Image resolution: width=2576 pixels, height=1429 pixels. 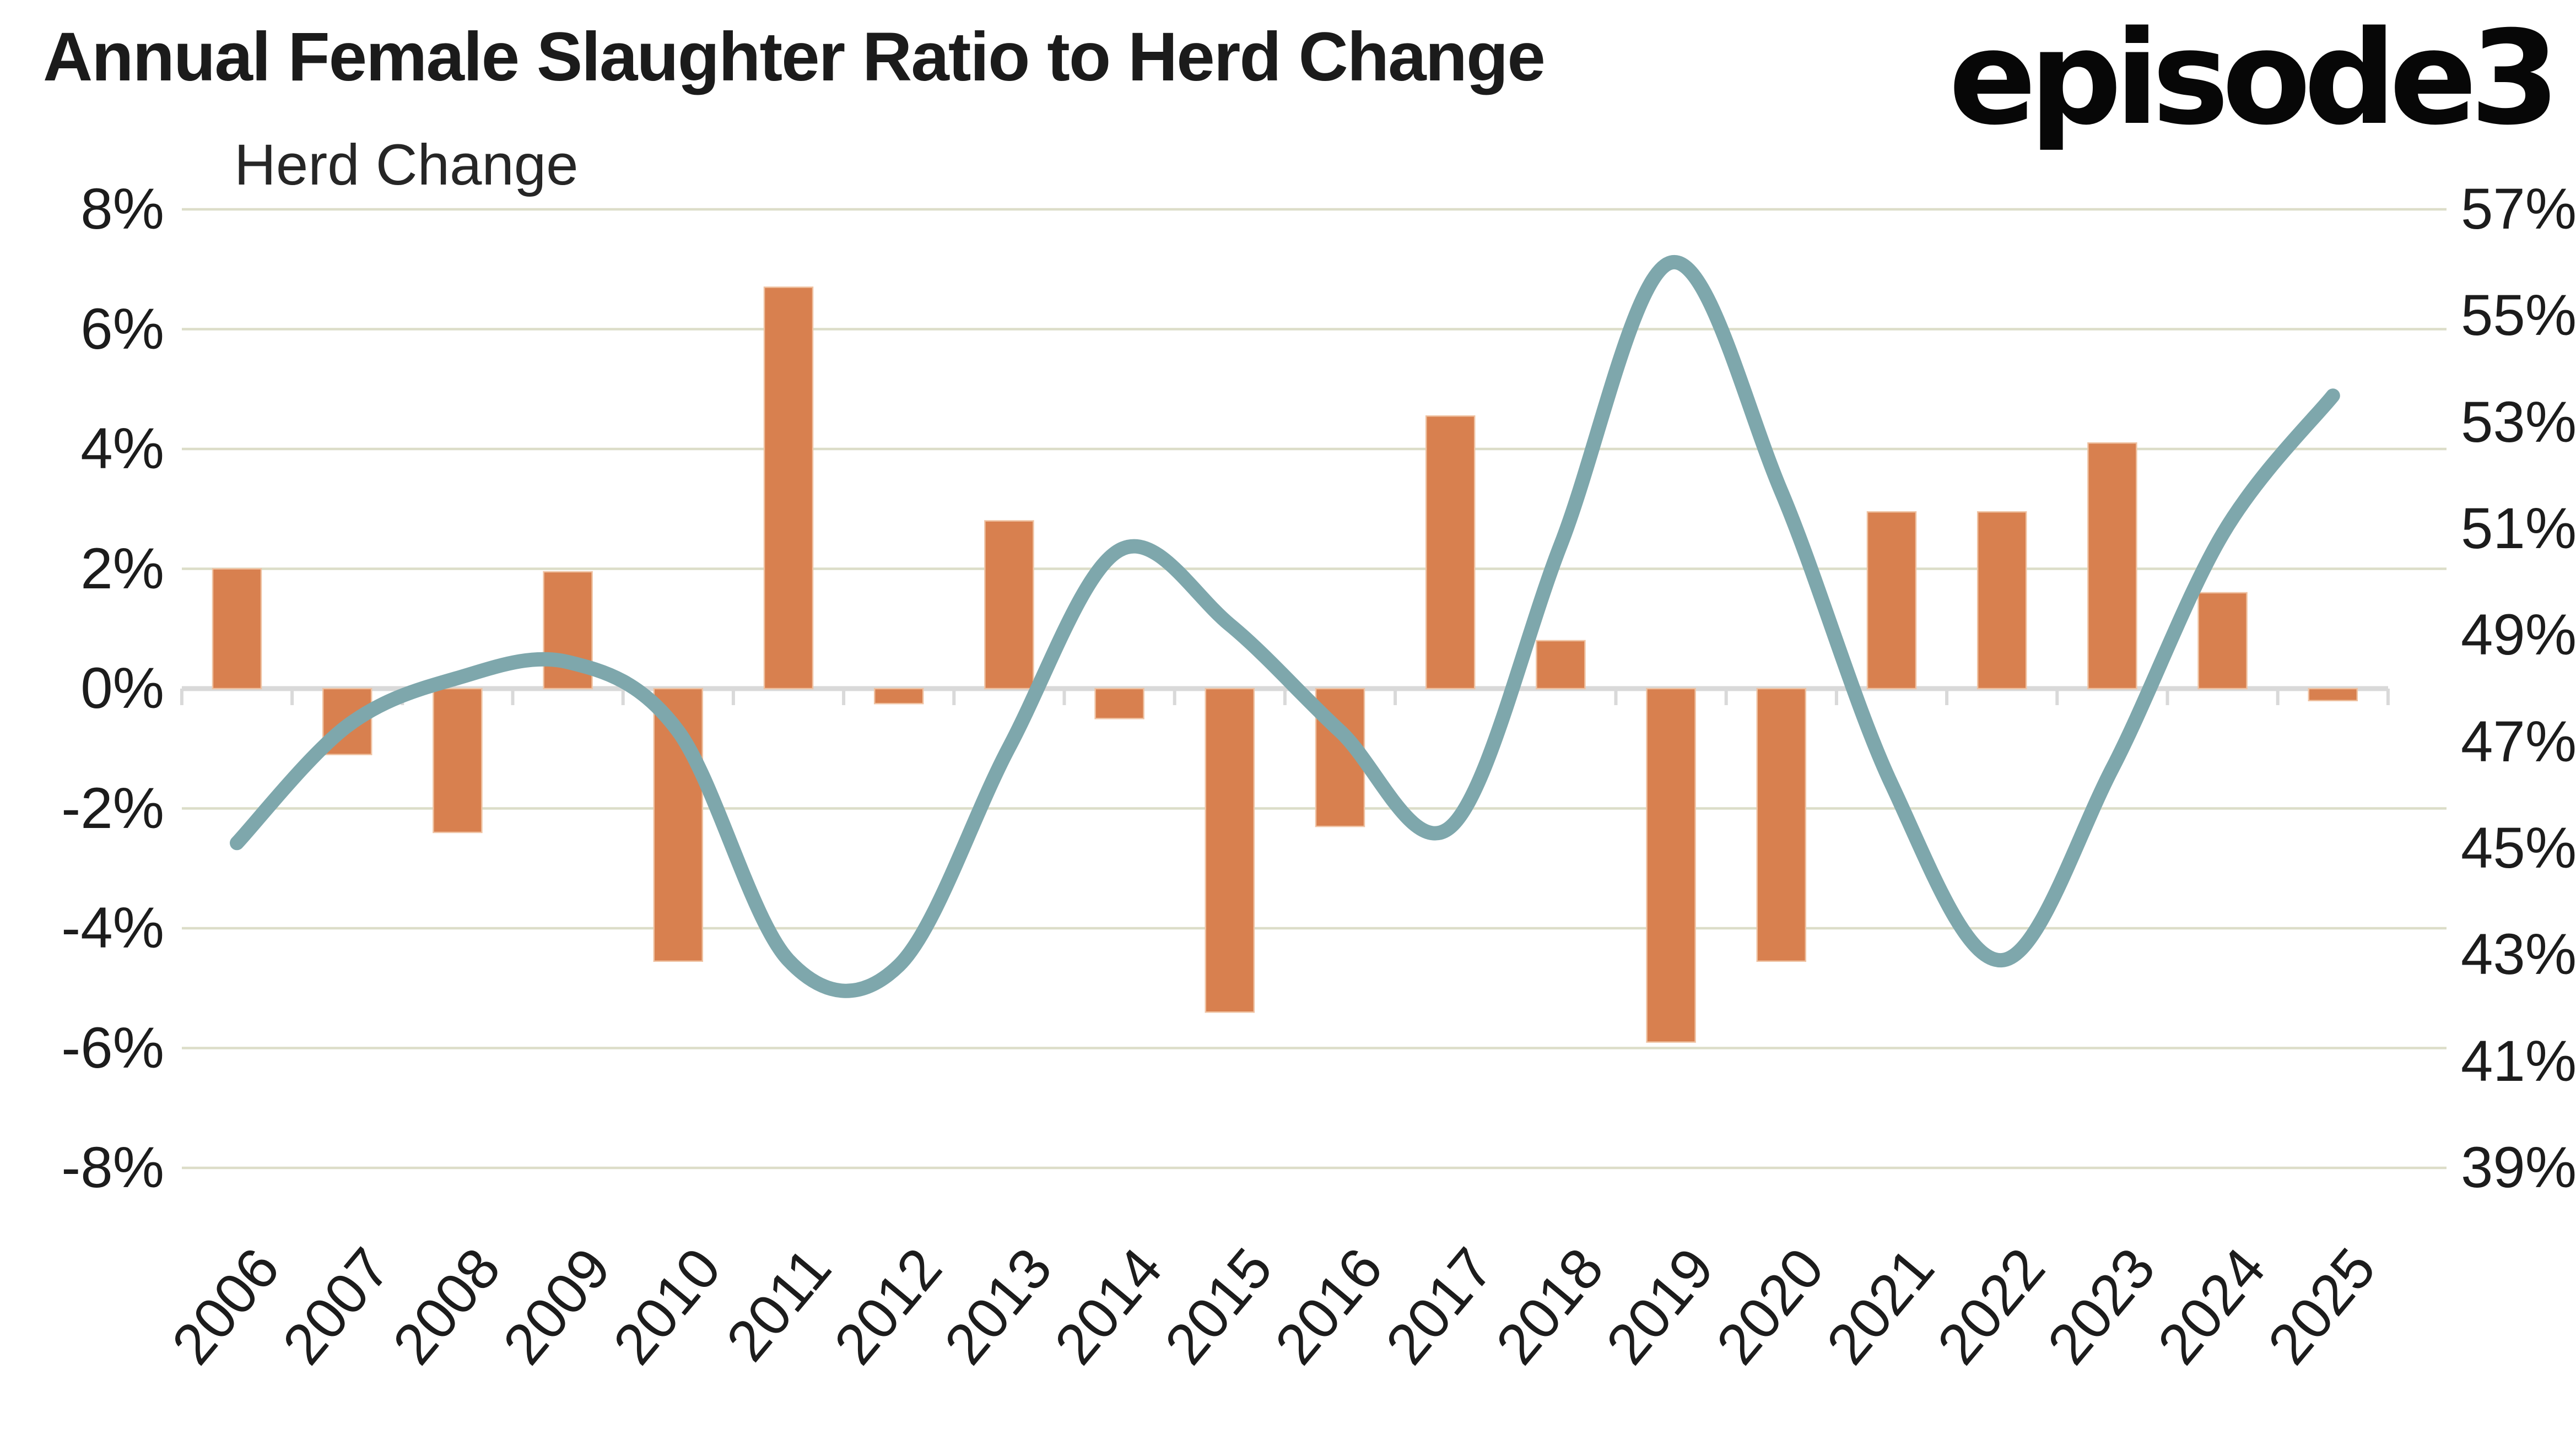 I want to click on bar-2022, so click(x=2001, y=600).